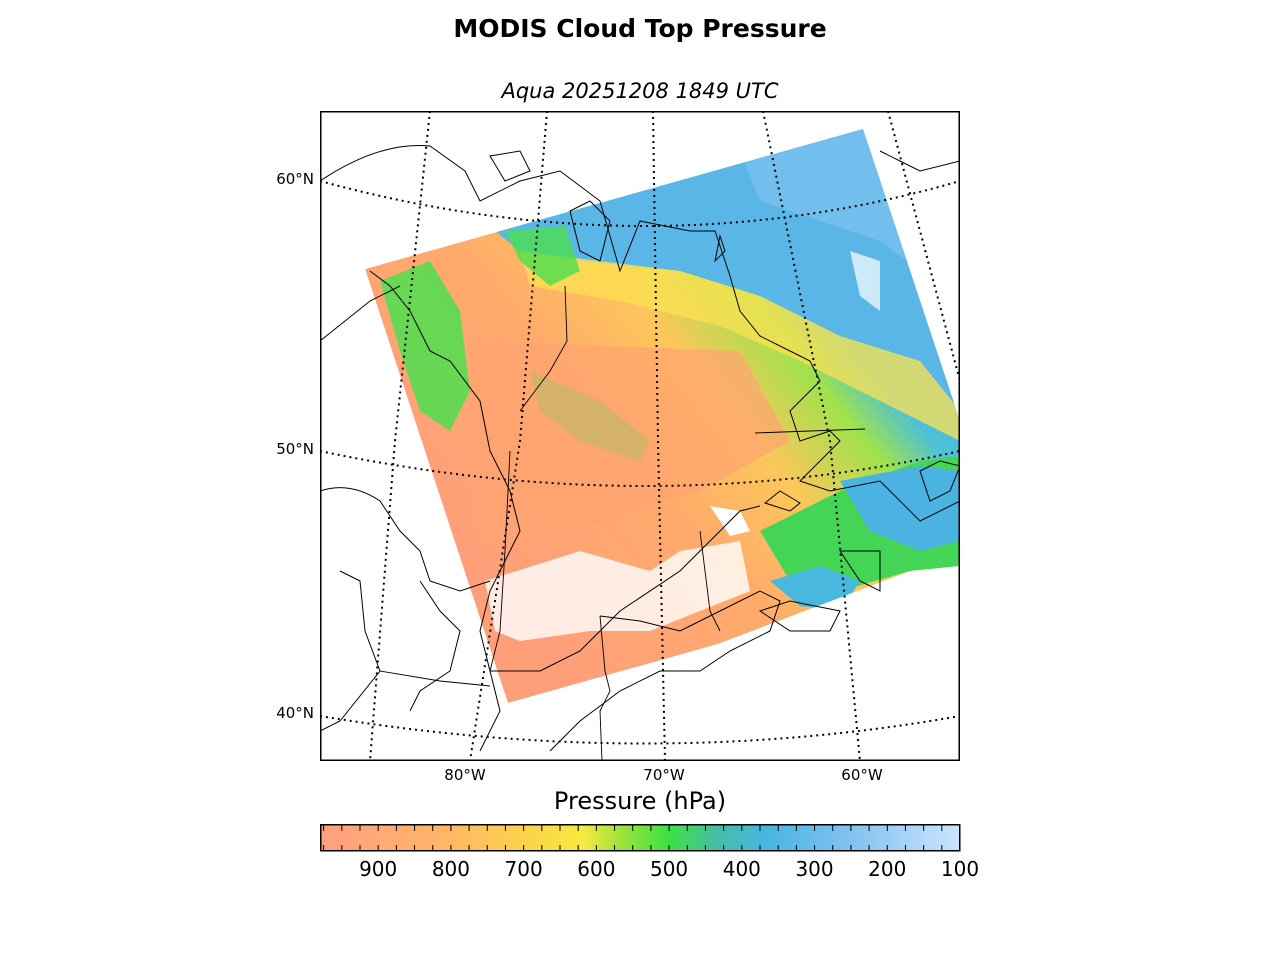 The width and height of the screenshot is (1280, 960). I want to click on colorbar, so click(640, 838).